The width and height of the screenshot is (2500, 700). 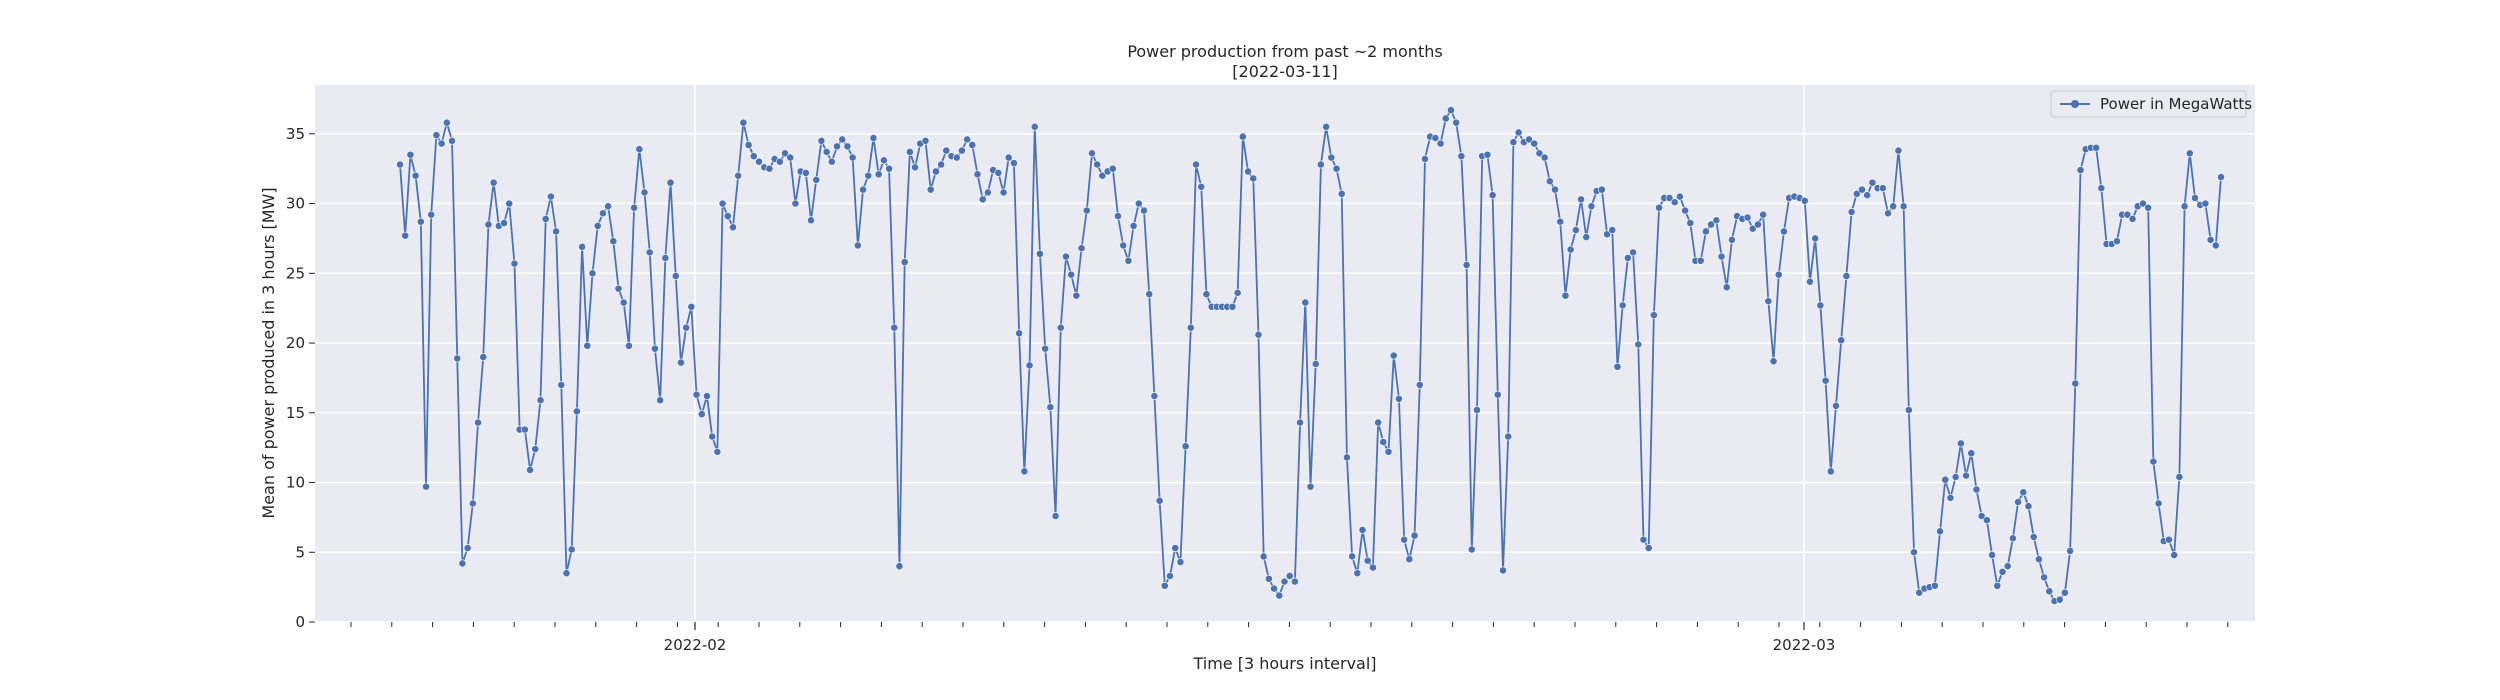 I want to click on chart-title: Power production from past ~2 months, so click(x=1284, y=51).